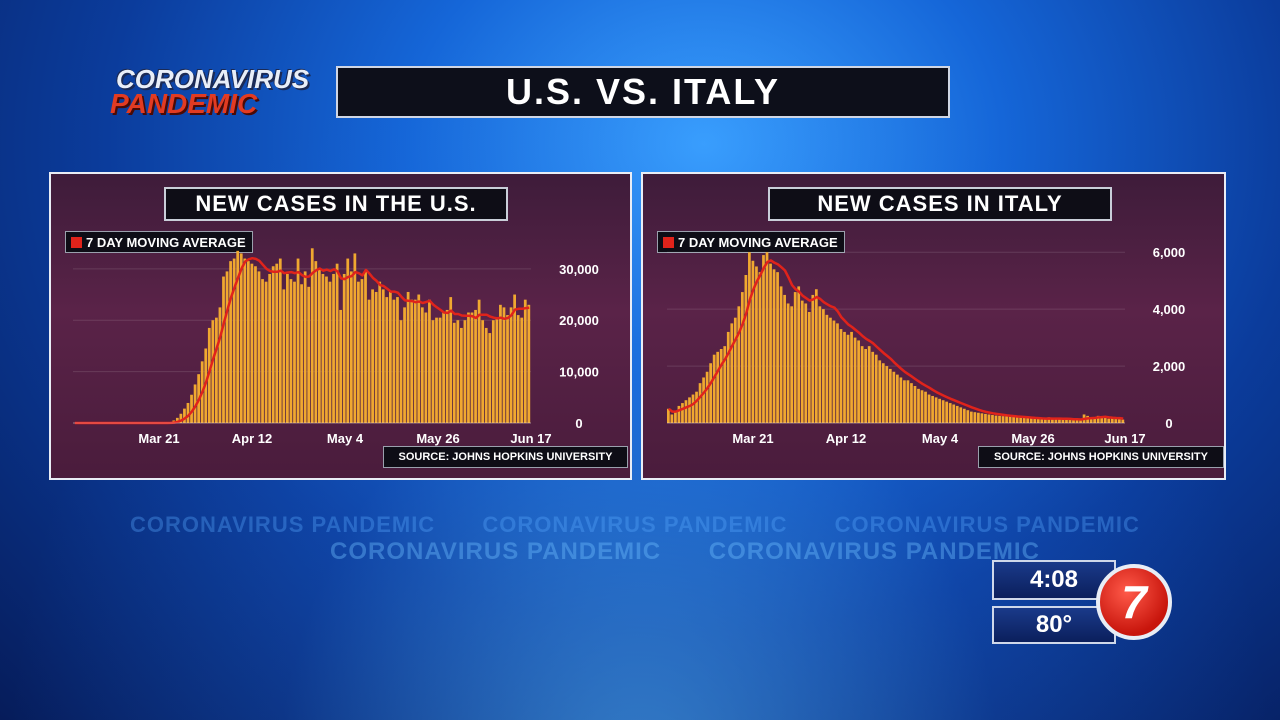  Describe the element at coordinates (1134, 602) in the screenshot. I see `channel-7-logo: 7` at that location.